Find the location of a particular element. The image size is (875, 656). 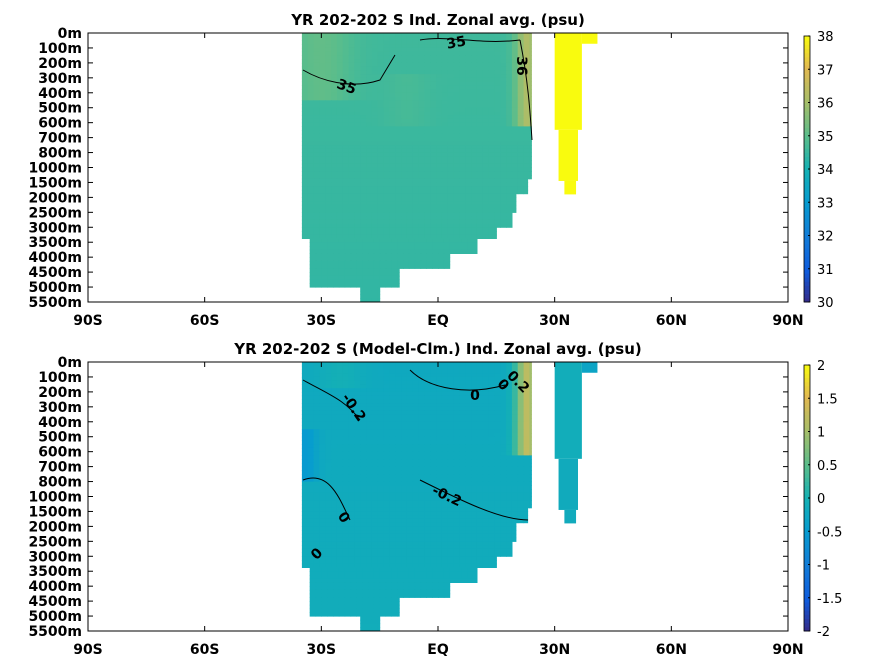

x-tick-label: 90N is located at coordinates (787, 321).